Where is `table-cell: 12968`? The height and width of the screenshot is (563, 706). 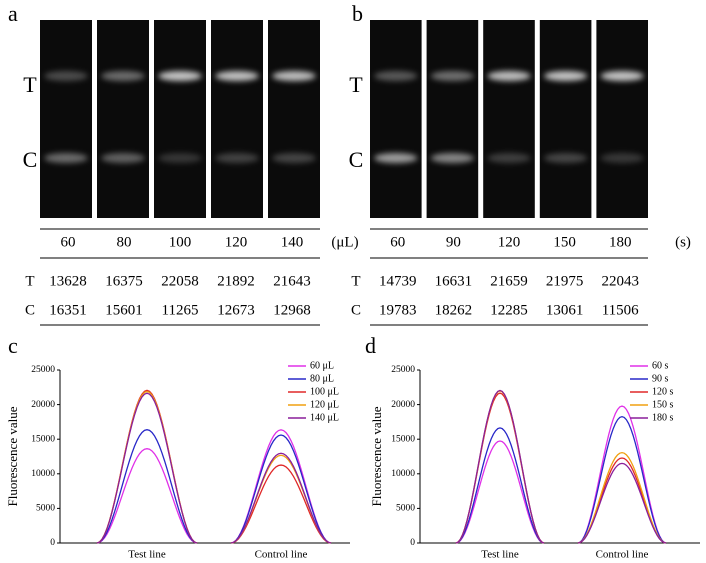 table-cell: 12968 is located at coordinates (292, 310).